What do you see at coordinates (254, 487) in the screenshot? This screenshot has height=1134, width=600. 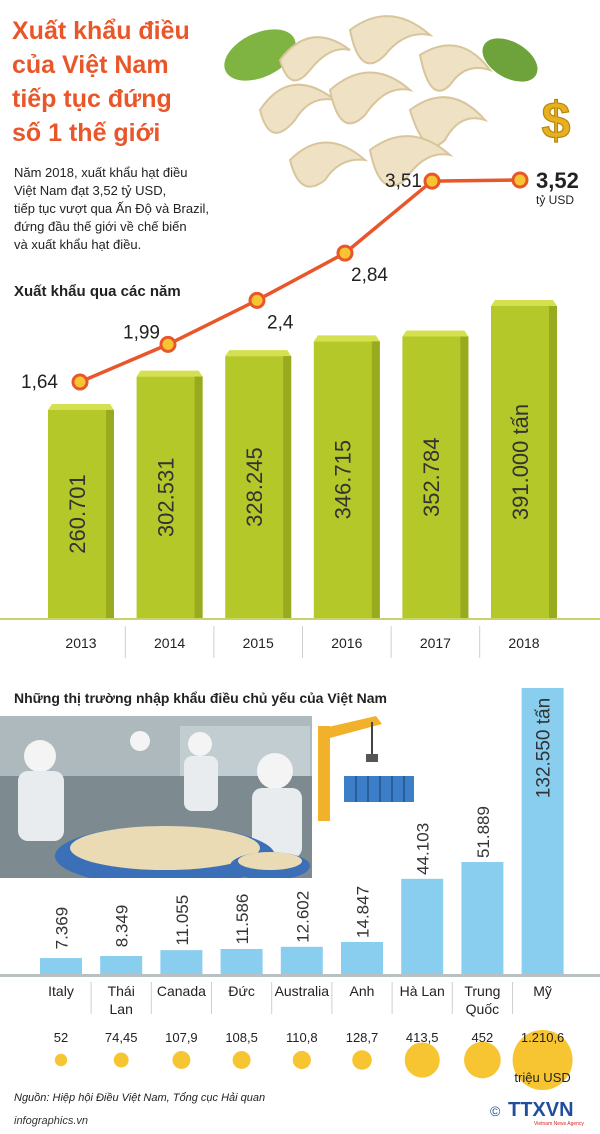 I see `bar-value-label: 328.245` at bounding box center [254, 487].